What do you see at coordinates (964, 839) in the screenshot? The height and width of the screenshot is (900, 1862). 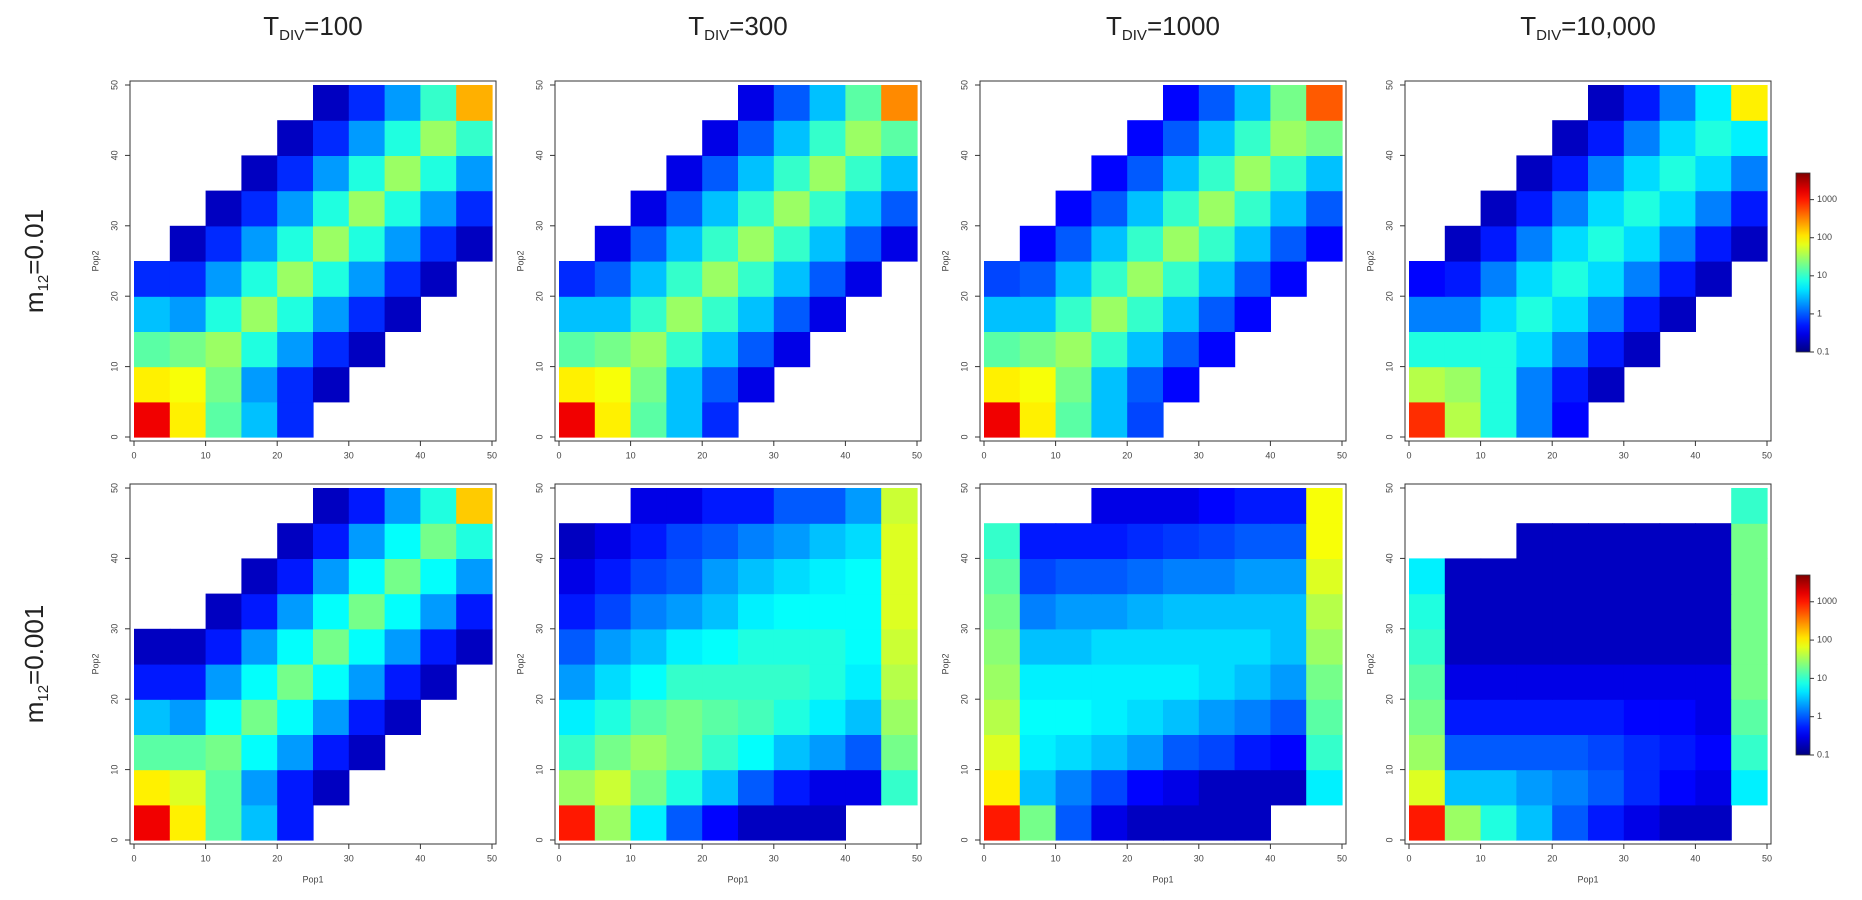 I see `y-tick-label: 0` at bounding box center [964, 839].